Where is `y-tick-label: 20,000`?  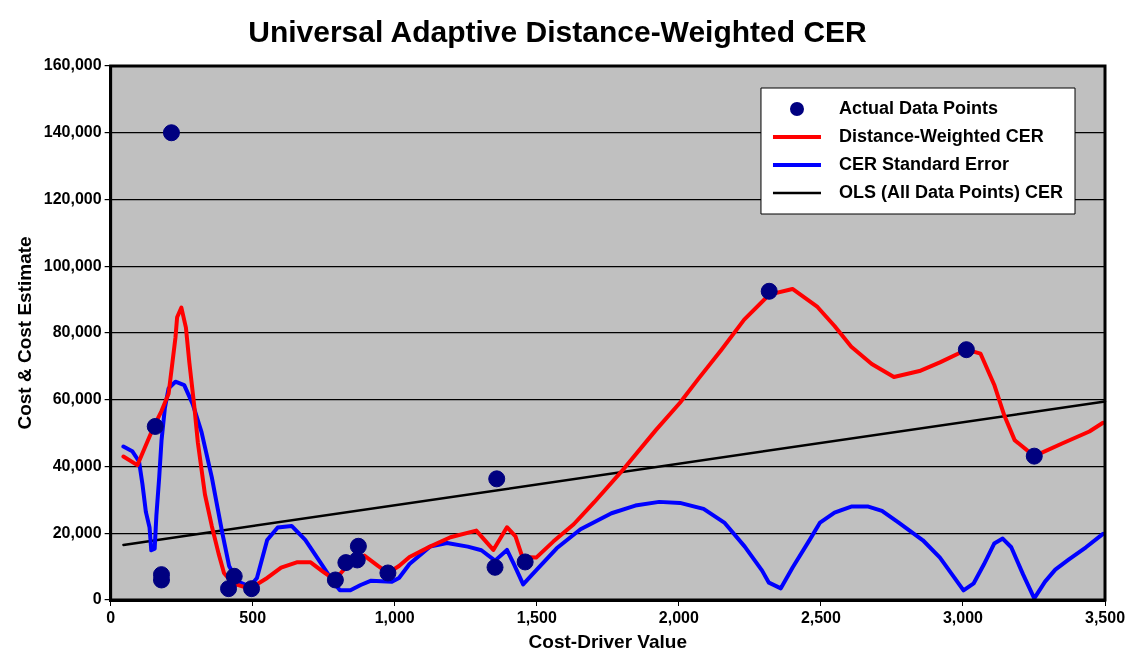 y-tick-label: 20,000 is located at coordinates (77, 532).